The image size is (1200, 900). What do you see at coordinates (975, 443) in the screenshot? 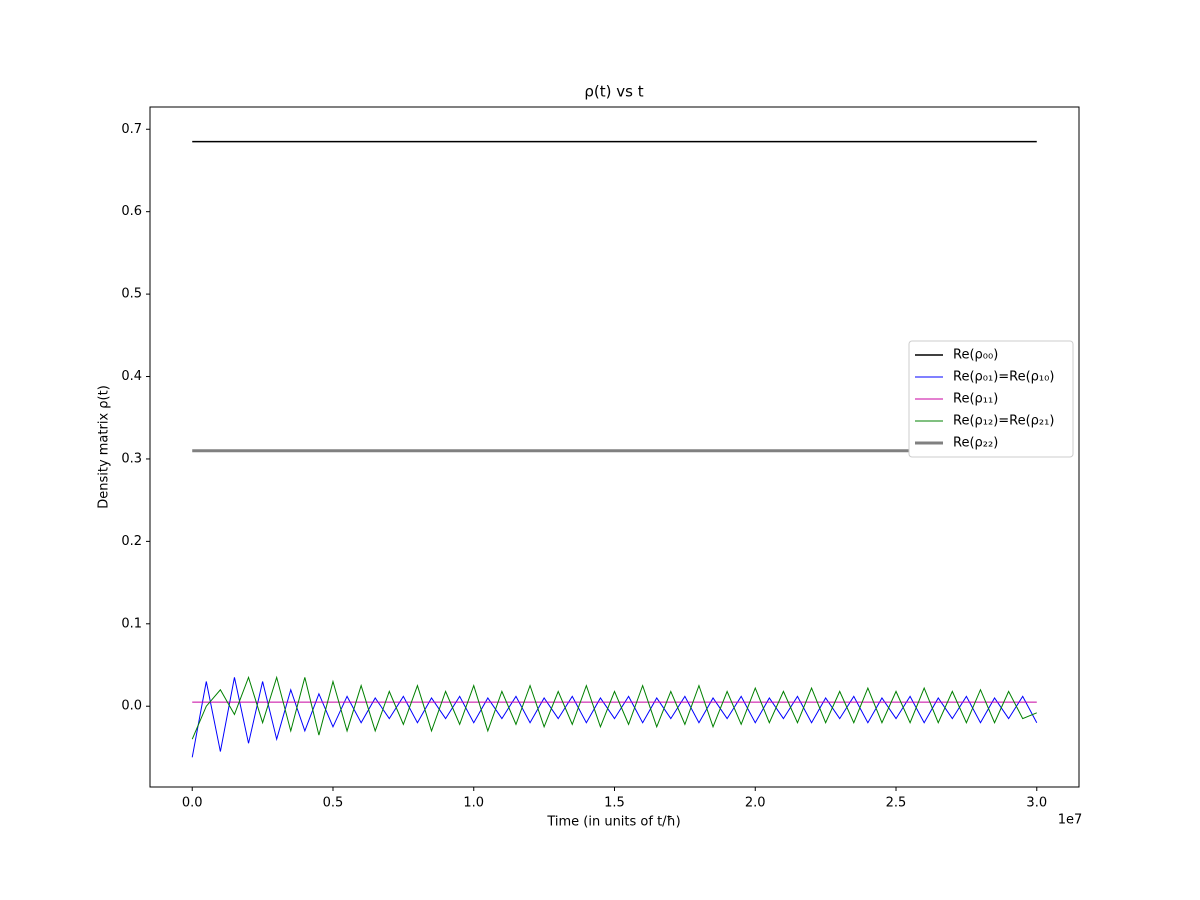
I see `legend-label: Re(ρ₂₂)` at bounding box center [975, 443].